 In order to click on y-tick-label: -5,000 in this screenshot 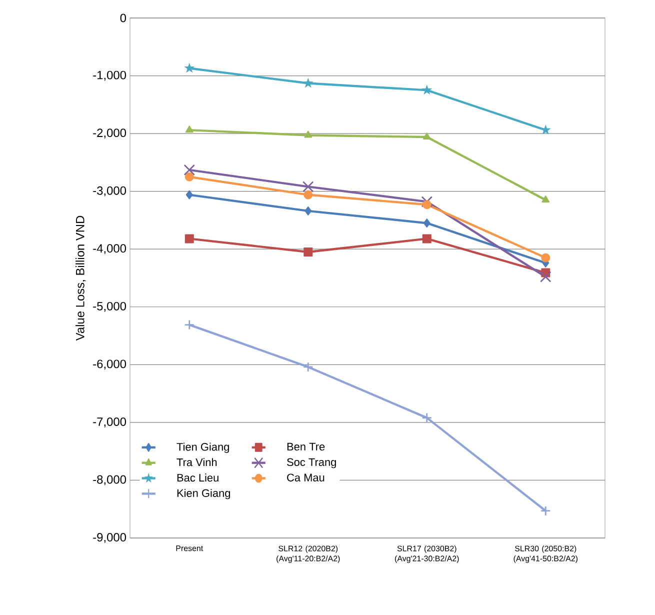, I will do `click(109, 307)`.